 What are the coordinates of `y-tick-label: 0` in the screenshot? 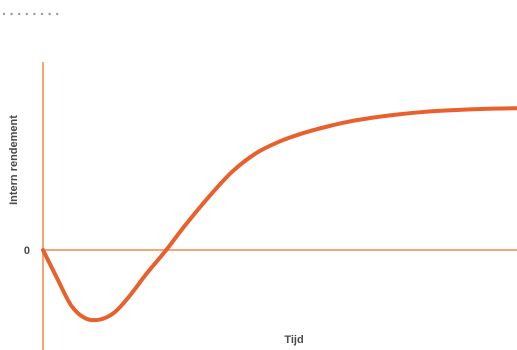 It's located at (27, 251).